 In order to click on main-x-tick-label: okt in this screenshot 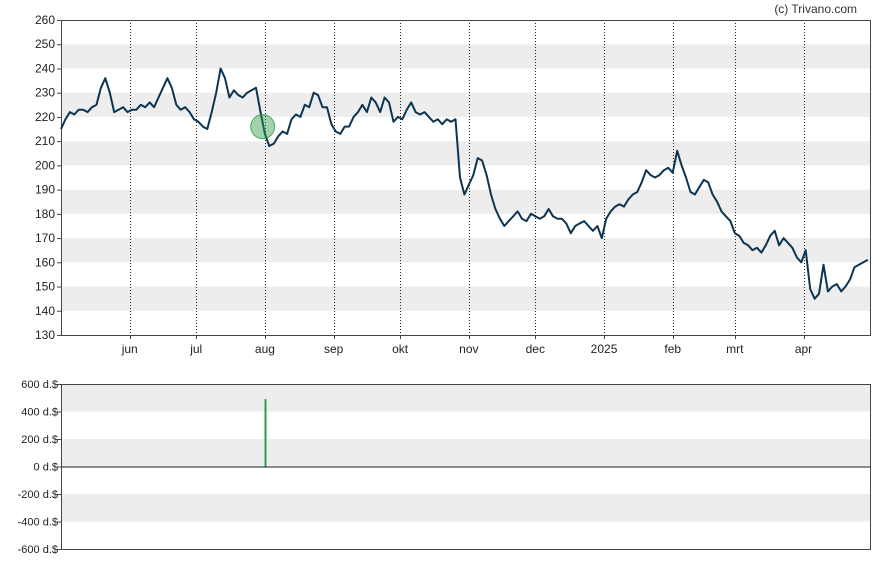, I will do `click(400, 349)`.